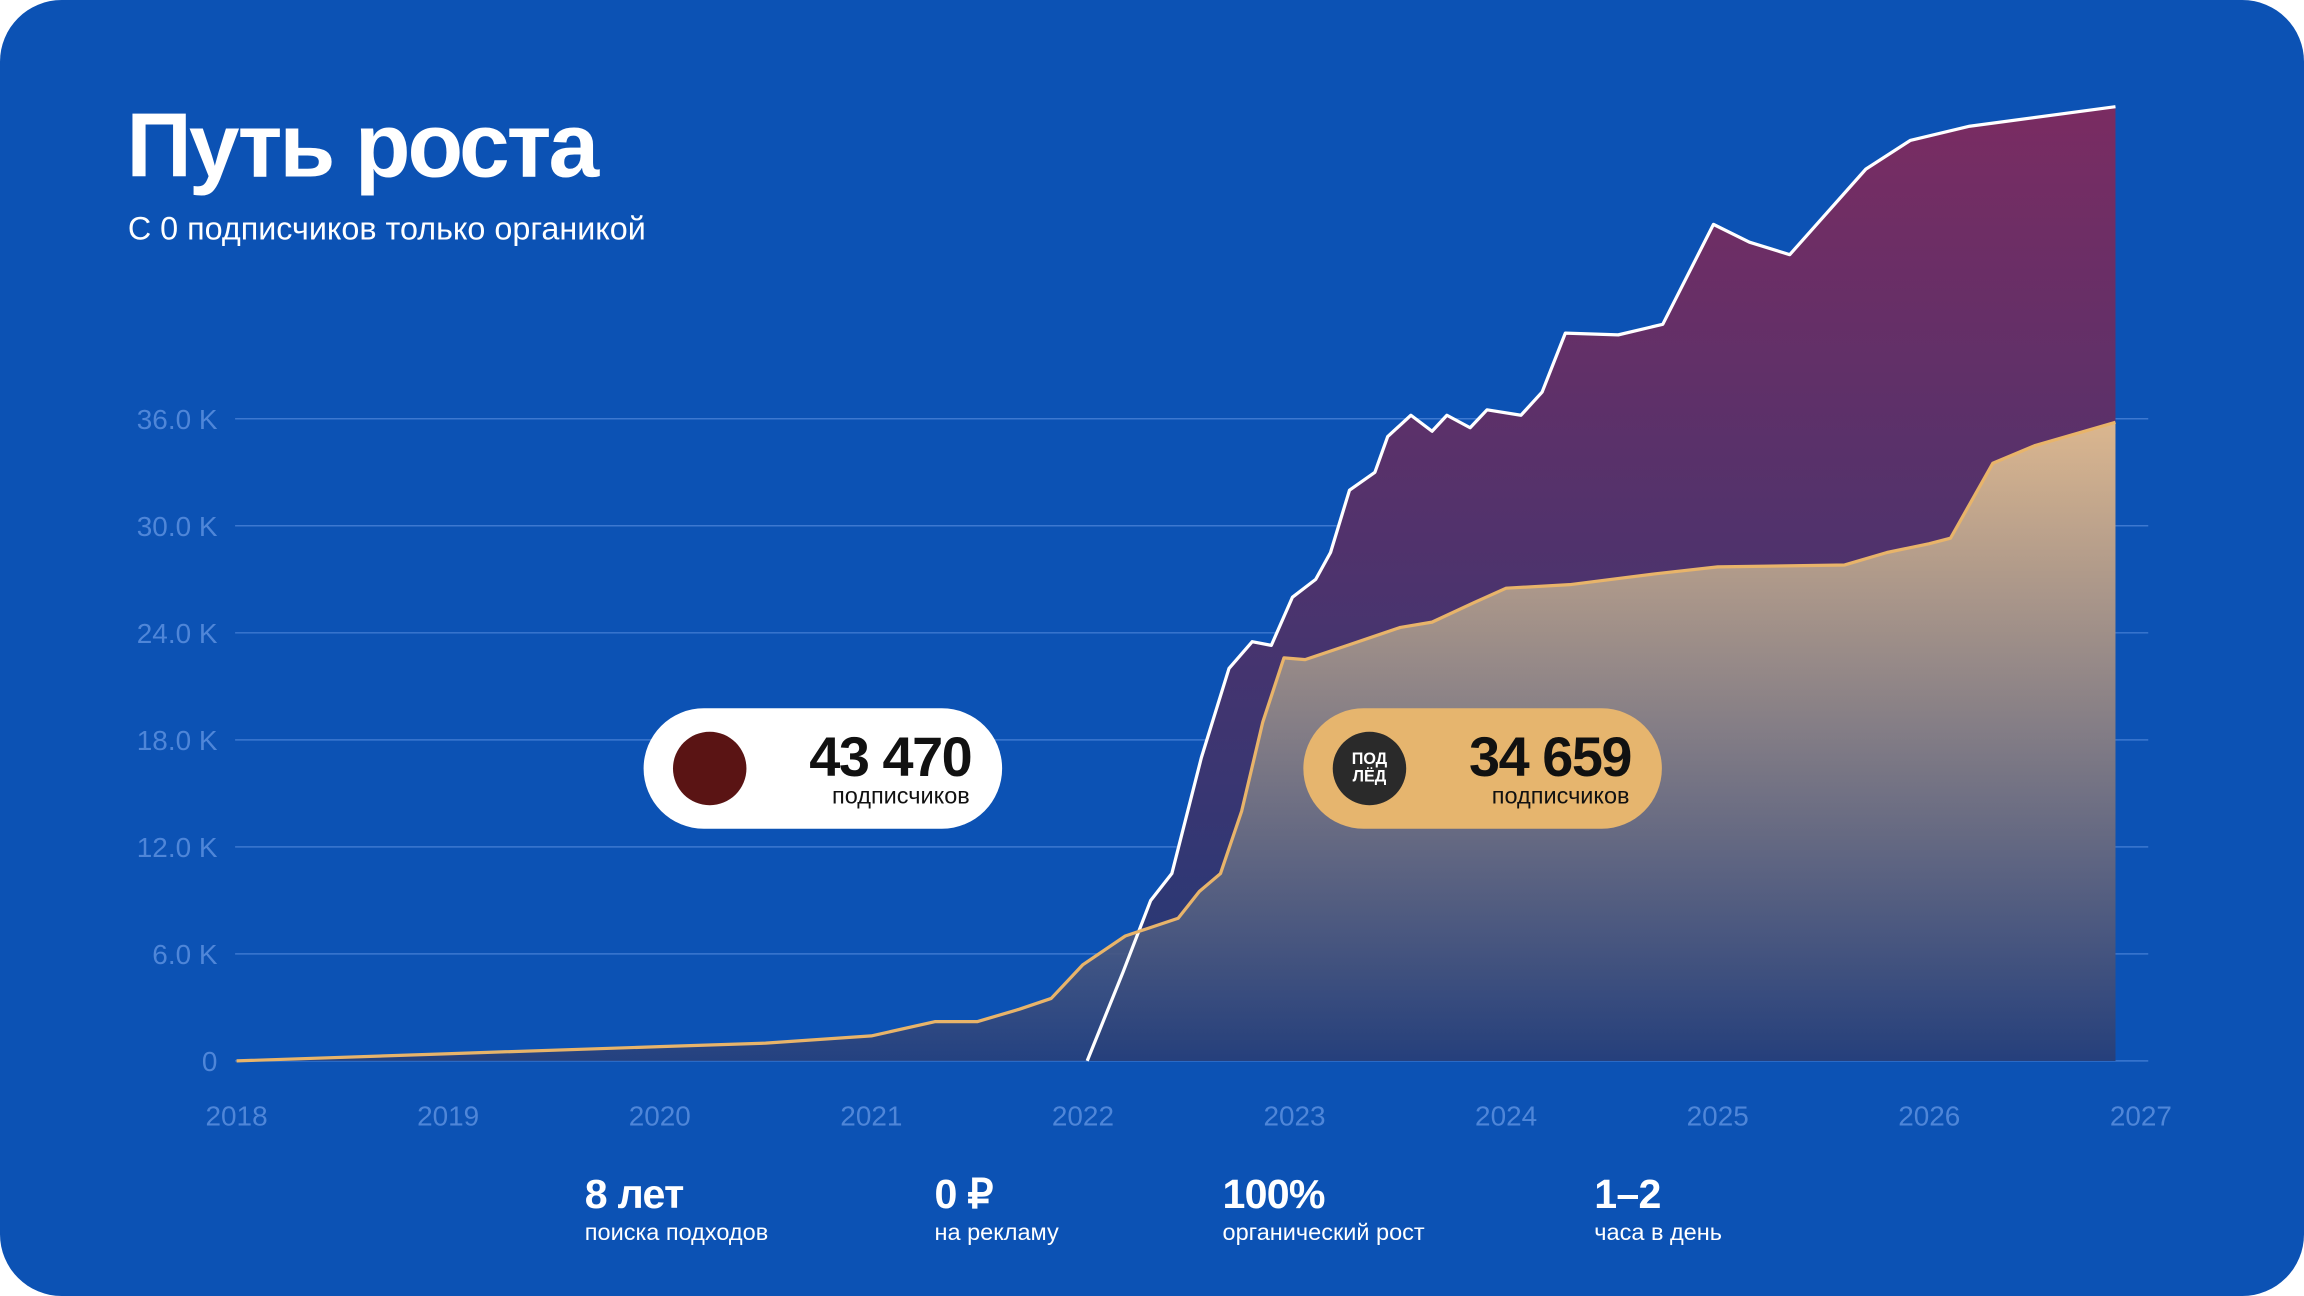 The image size is (2304, 1296). Describe the element at coordinates (1274, 1194) in the screenshot. I see `stat-value: 100%` at that location.